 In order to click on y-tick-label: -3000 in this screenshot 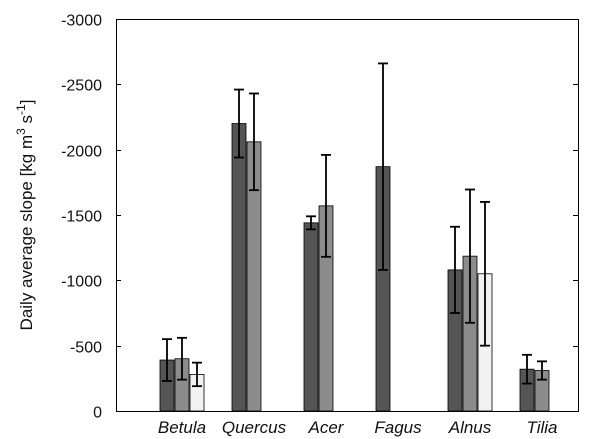, I will do `click(81, 21)`.